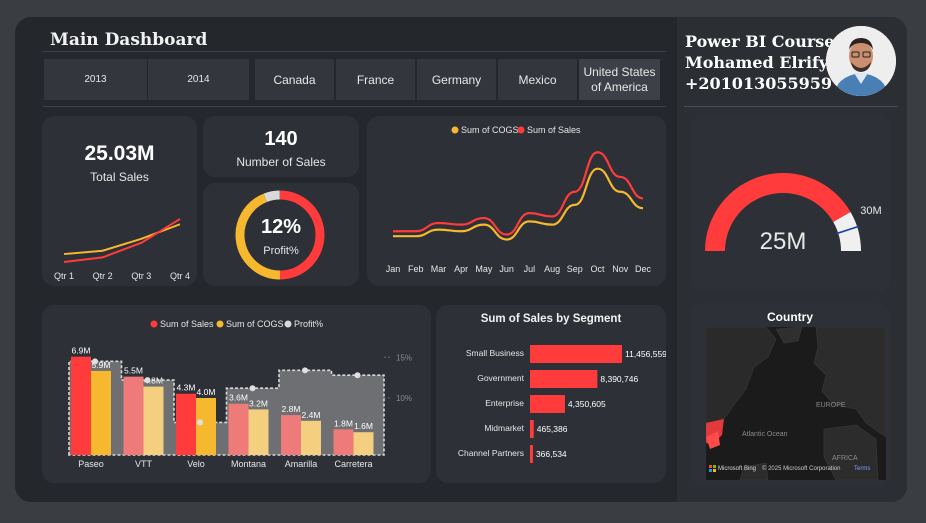  What do you see at coordinates (575, 269) in the screenshot?
I see `month-tick-label: Sep` at bounding box center [575, 269].